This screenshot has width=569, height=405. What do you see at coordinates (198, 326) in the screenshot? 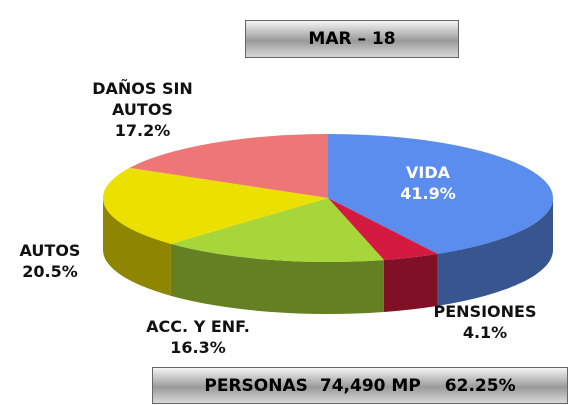
I see `category-label: ACC. Y ENF.` at bounding box center [198, 326].